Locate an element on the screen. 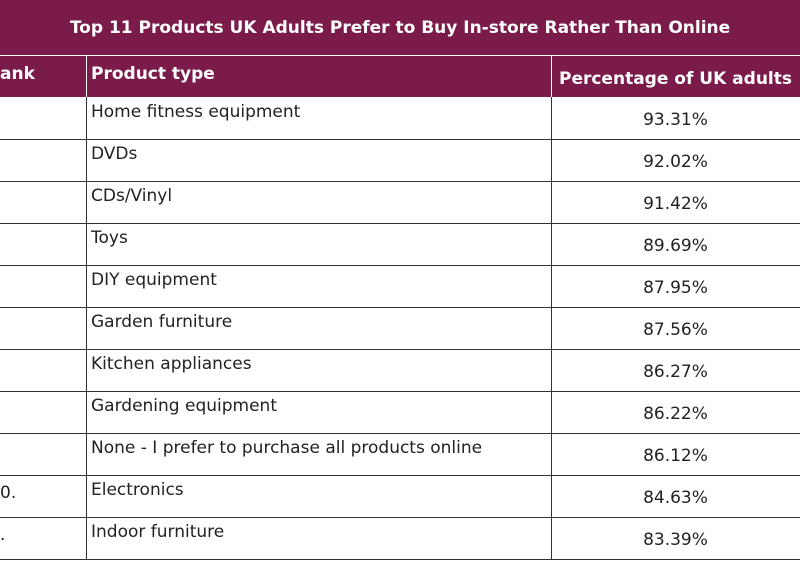 Image resolution: width=800 pixels, height=571 pixels. percentage-cell: 93.31% is located at coordinates (675, 120).